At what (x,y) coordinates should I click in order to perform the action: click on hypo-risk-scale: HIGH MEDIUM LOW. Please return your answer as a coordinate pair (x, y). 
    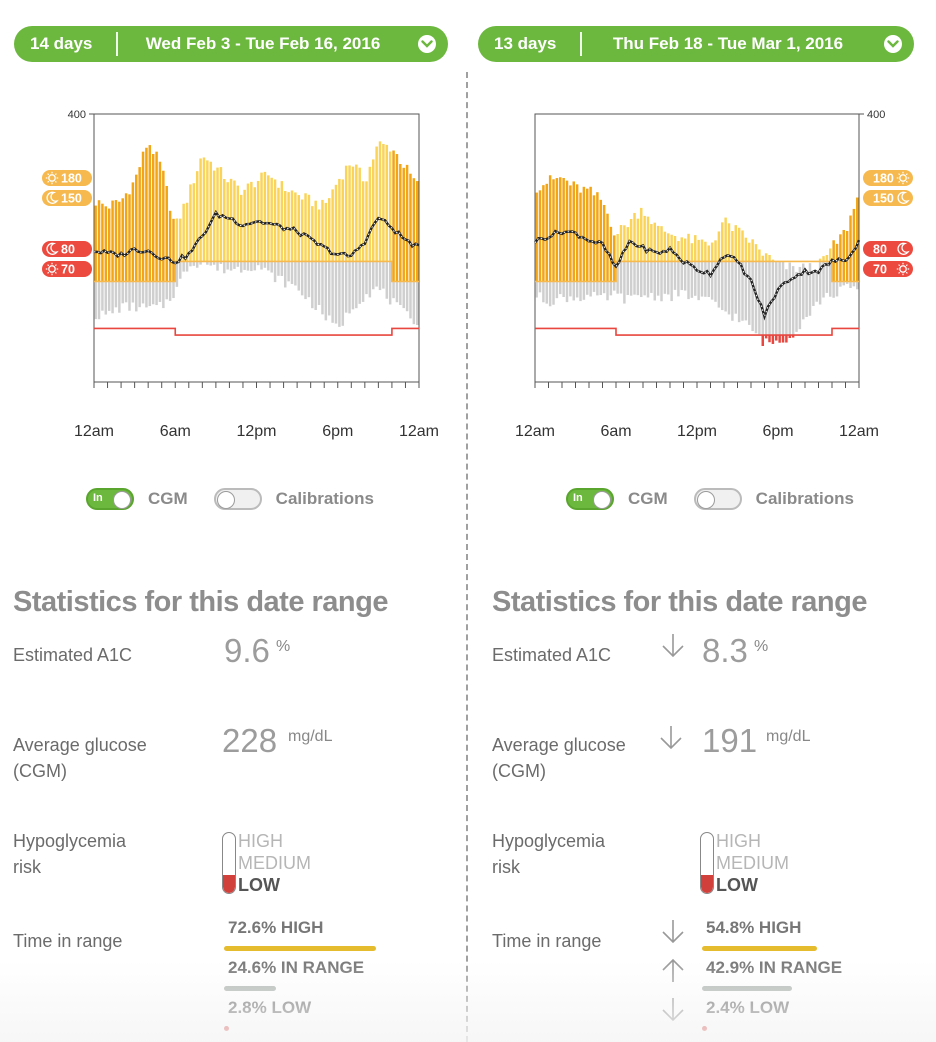
    Looking at the image, I should click on (274, 863).